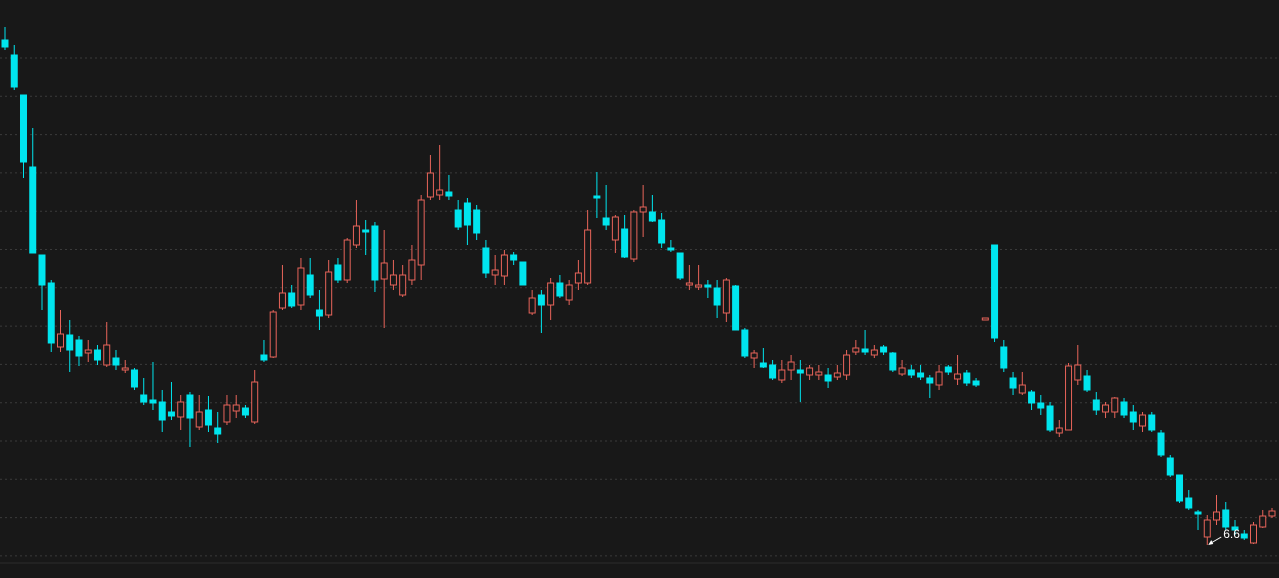  I want to click on annotation-label: 6.6, so click(1231, 534).